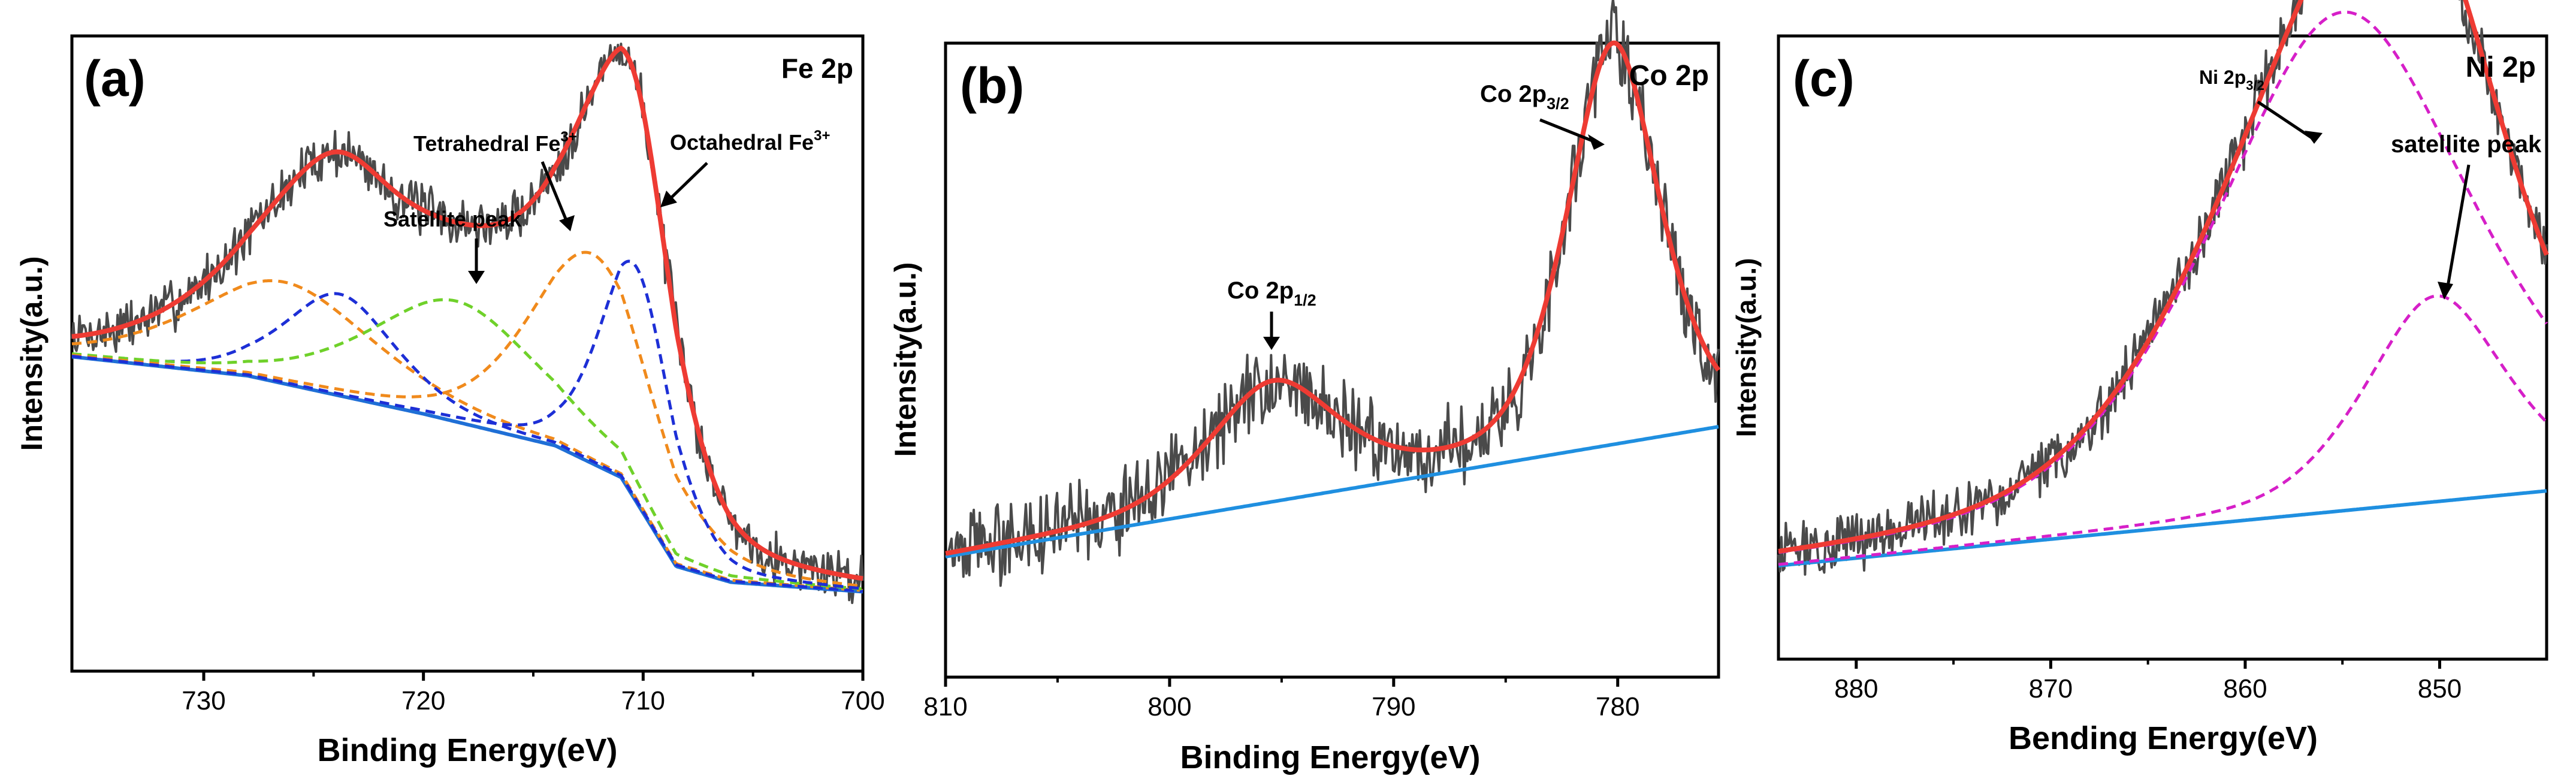  Describe the element at coordinates (863, 700) in the screenshot. I see `x-tick-label: 700` at that location.